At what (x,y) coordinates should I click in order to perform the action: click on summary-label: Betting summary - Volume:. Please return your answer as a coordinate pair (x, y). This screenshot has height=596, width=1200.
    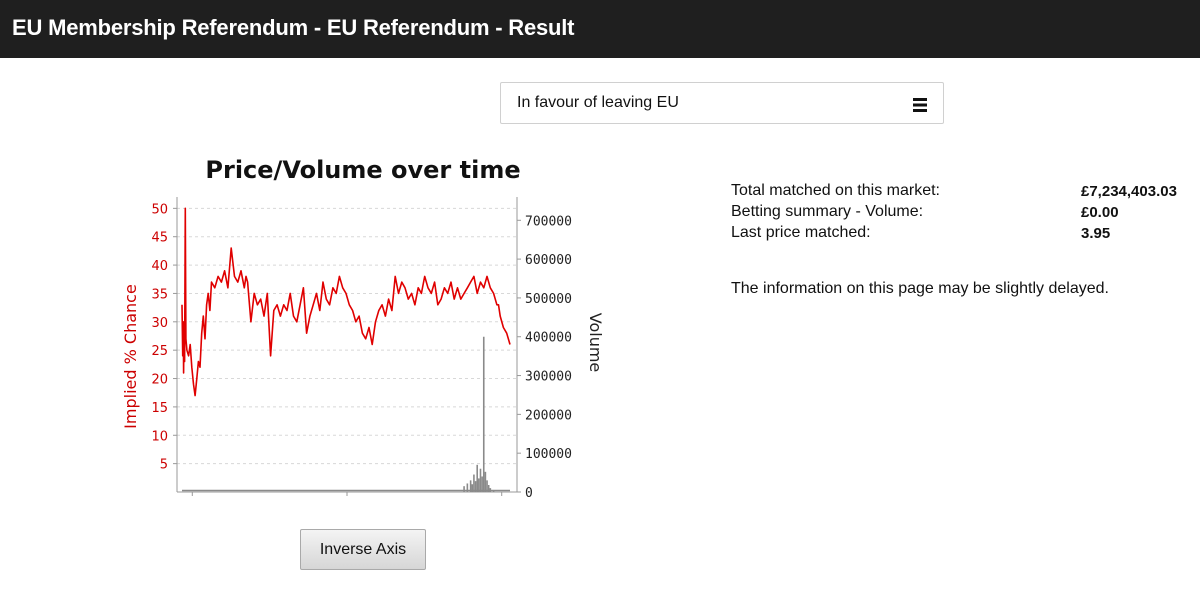
    Looking at the image, I should click on (827, 211).